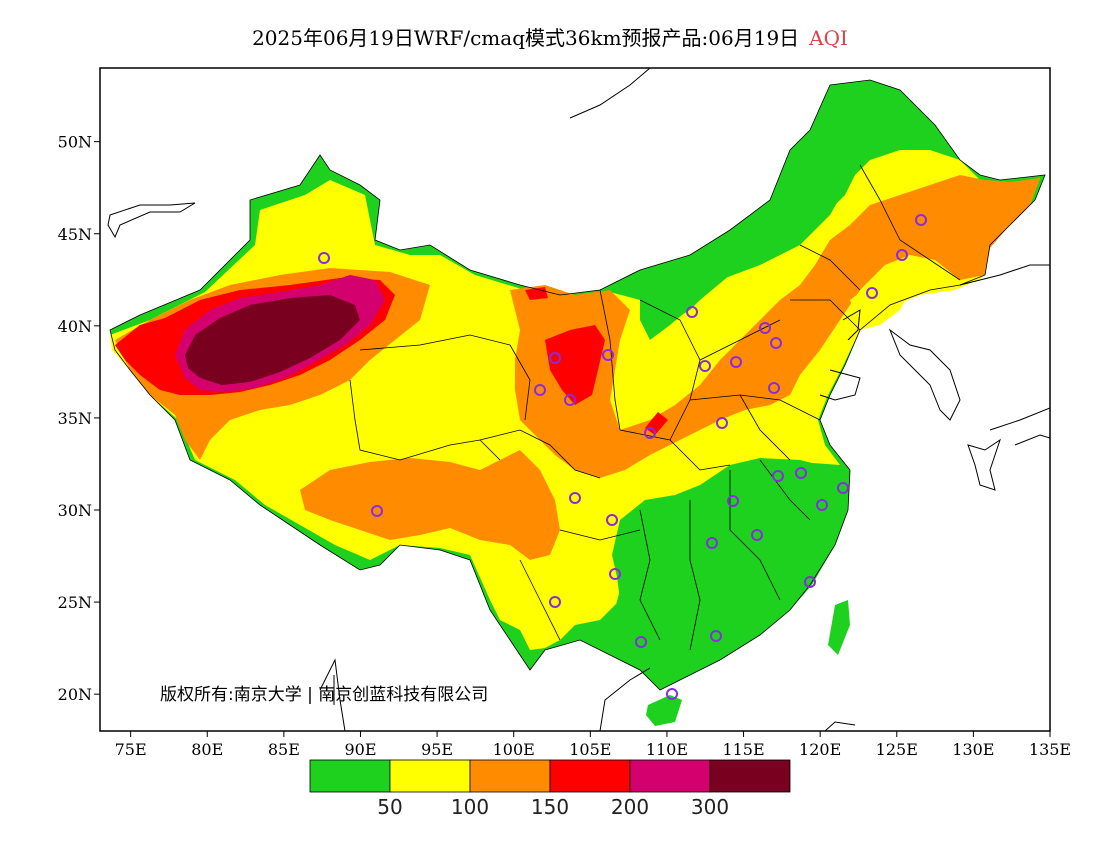  What do you see at coordinates (656, 423) in the screenshot?
I see `region-unhealthy-henan` at bounding box center [656, 423].